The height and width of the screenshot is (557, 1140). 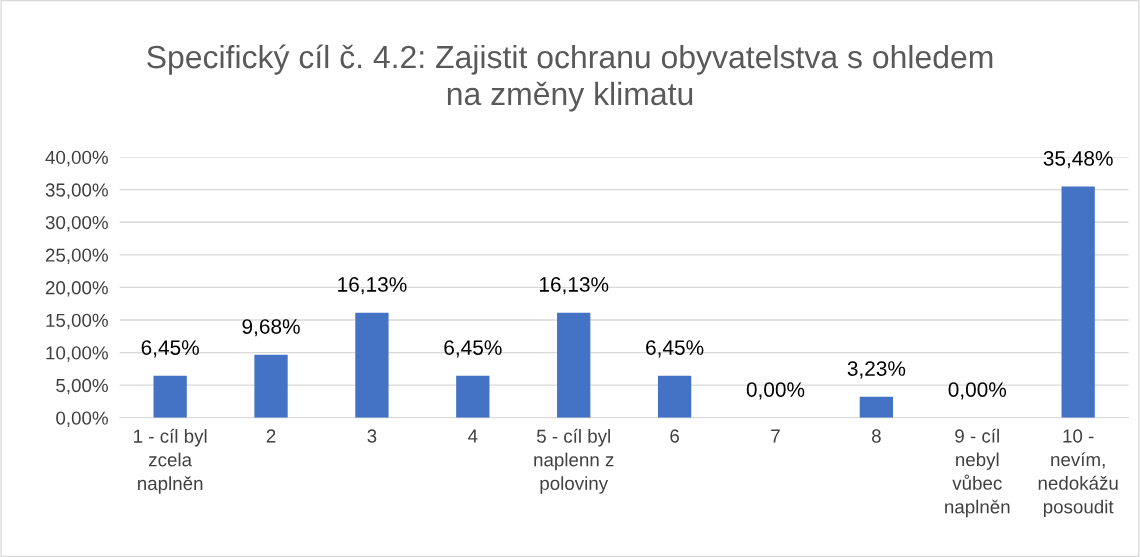 I want to click on y-tick-label: 5,00%, so click(x=82, y=386).